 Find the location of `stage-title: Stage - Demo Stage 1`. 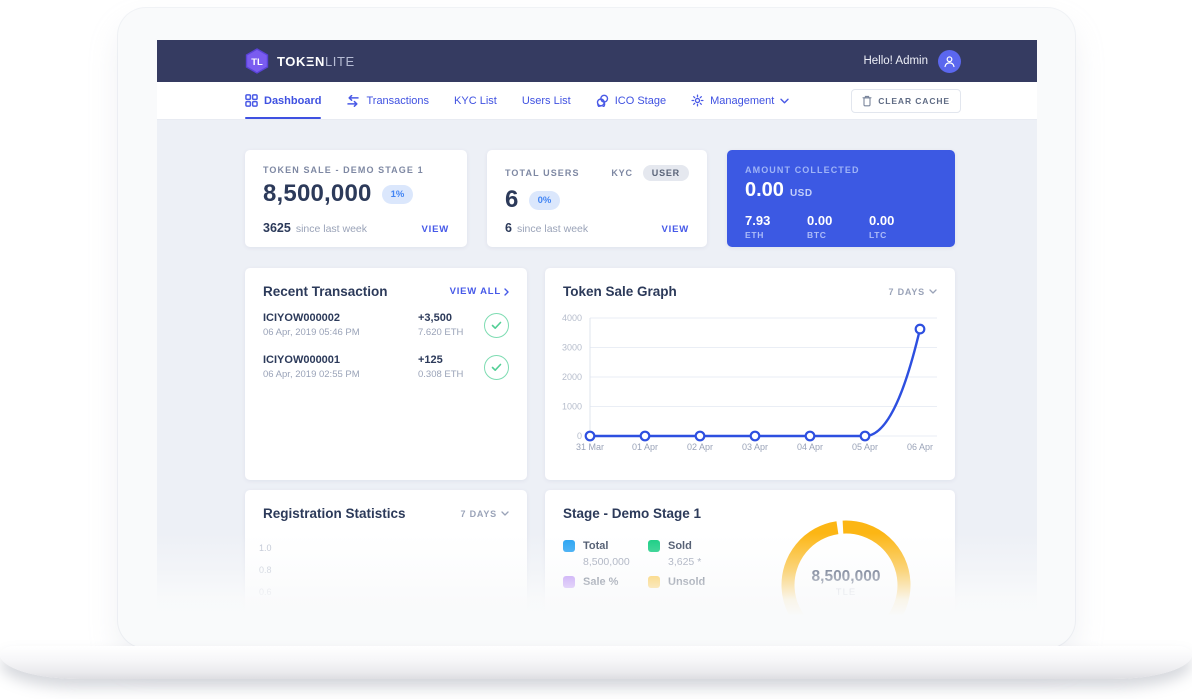

stage-title: Stage - Demo Stage 1 is located at coordinates (632, 513).